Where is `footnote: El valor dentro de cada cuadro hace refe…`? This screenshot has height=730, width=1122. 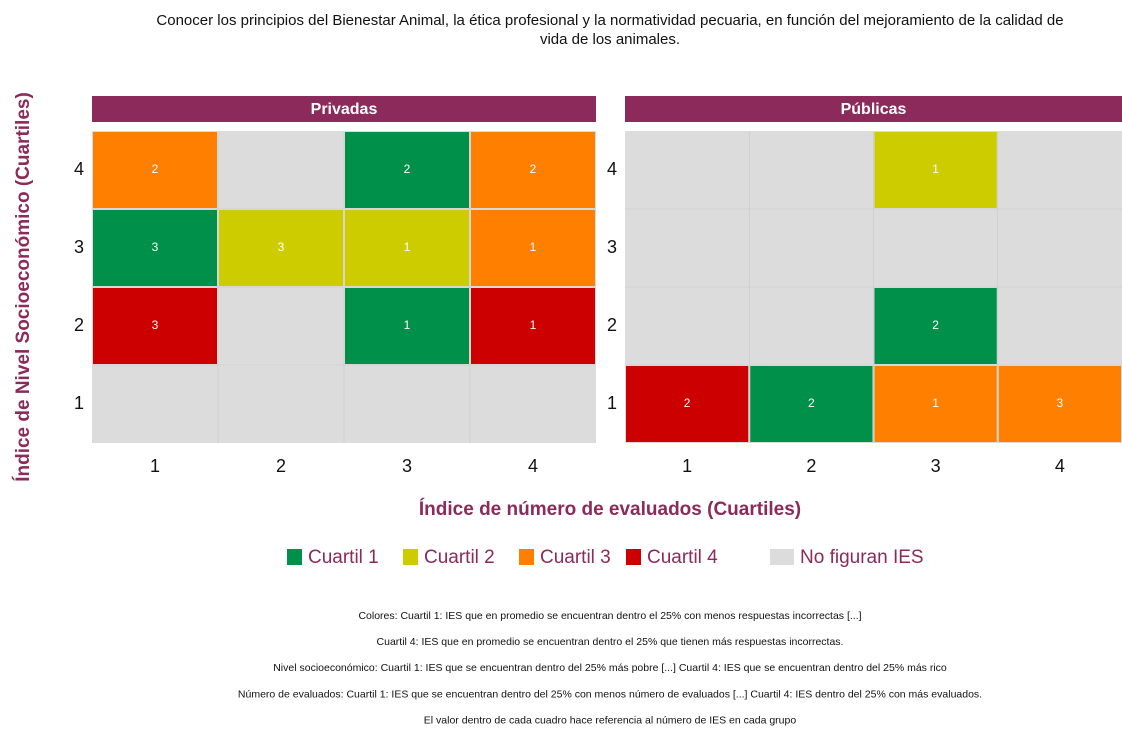
footnote: El valor dentro de cada cuadro hace refe… is located at coordinates (610, 721).